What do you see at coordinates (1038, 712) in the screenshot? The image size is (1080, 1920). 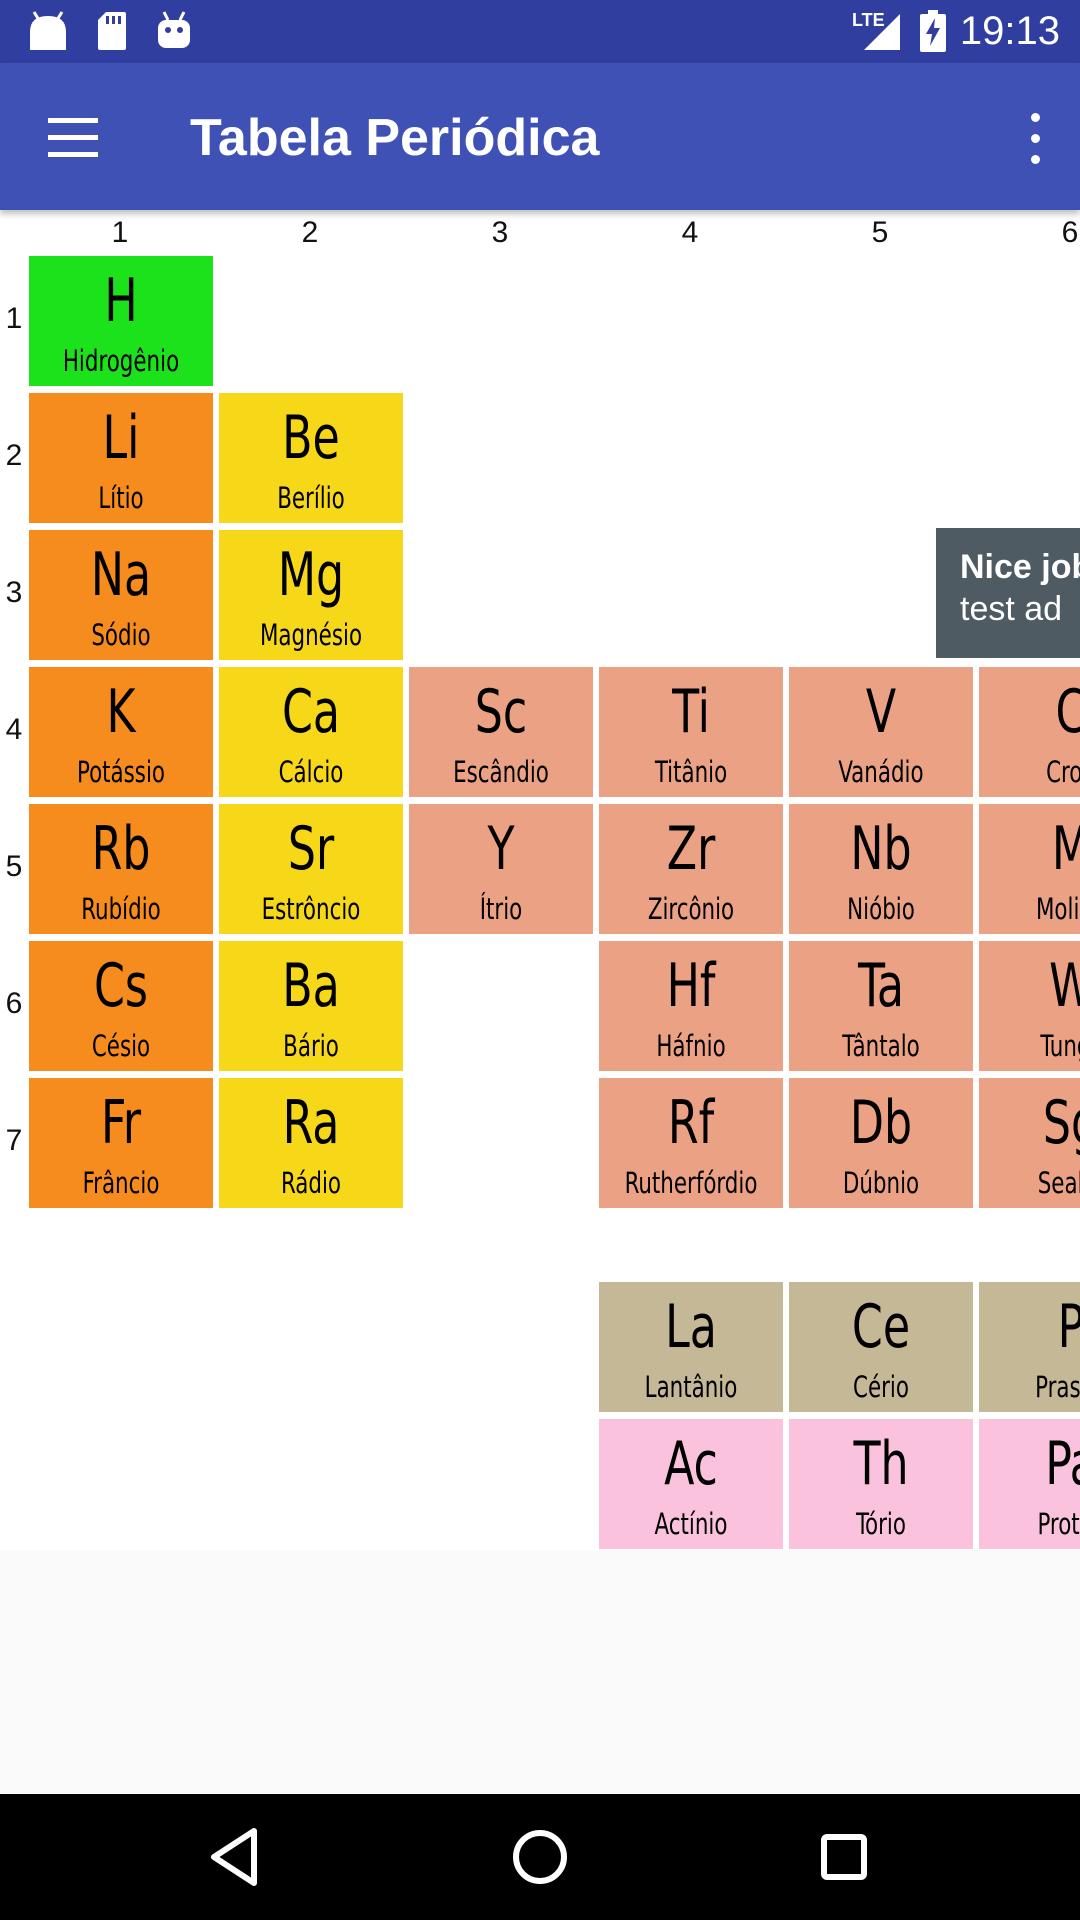 I see `element-symbol: C` at bounding box center [1038, 712].